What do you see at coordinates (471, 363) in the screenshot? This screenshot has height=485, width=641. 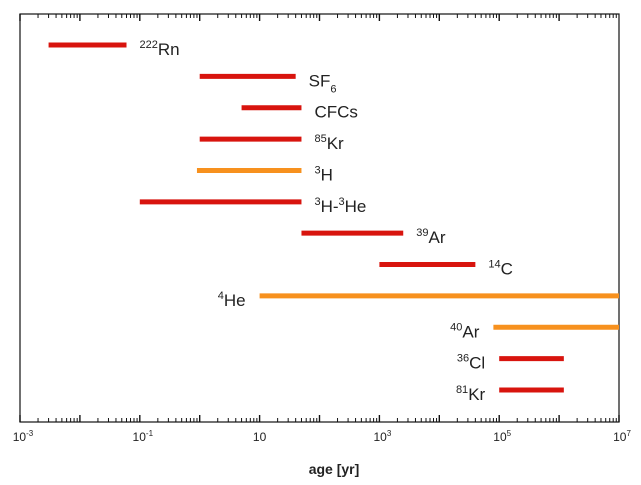 I see `range-label-36Cl: 36Cl` at bounding box center [471, 363].